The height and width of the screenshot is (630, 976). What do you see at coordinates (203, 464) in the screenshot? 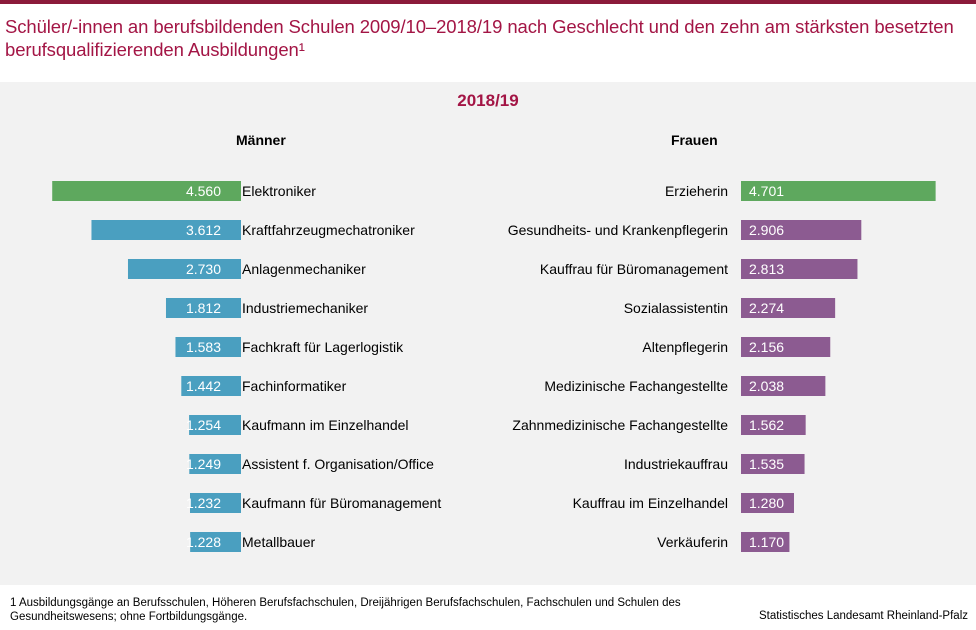
I see `men-value-label: 1.249` at bounding box center [203, 464].